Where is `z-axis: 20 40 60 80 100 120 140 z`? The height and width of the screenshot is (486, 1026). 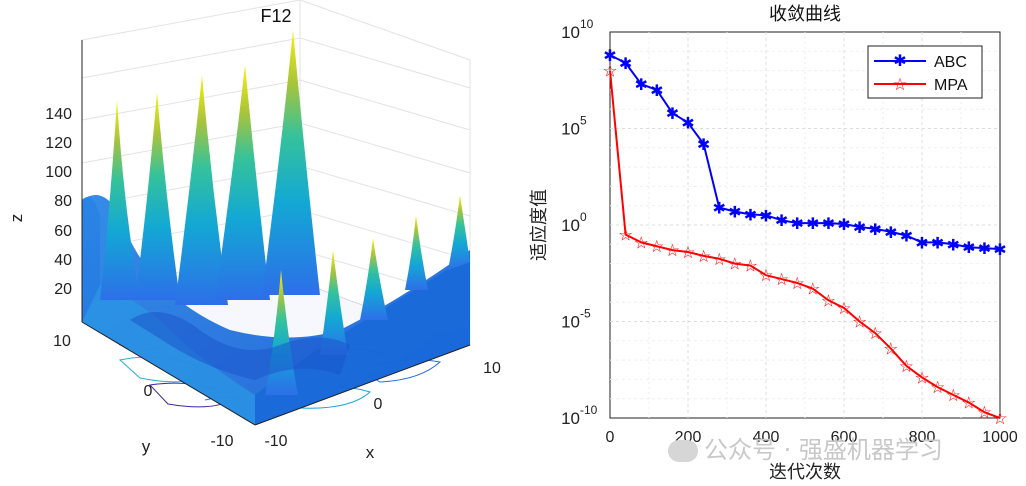 z-axis: 20 40 60 80 100 120 140 z is located at coordinates (45, 181).